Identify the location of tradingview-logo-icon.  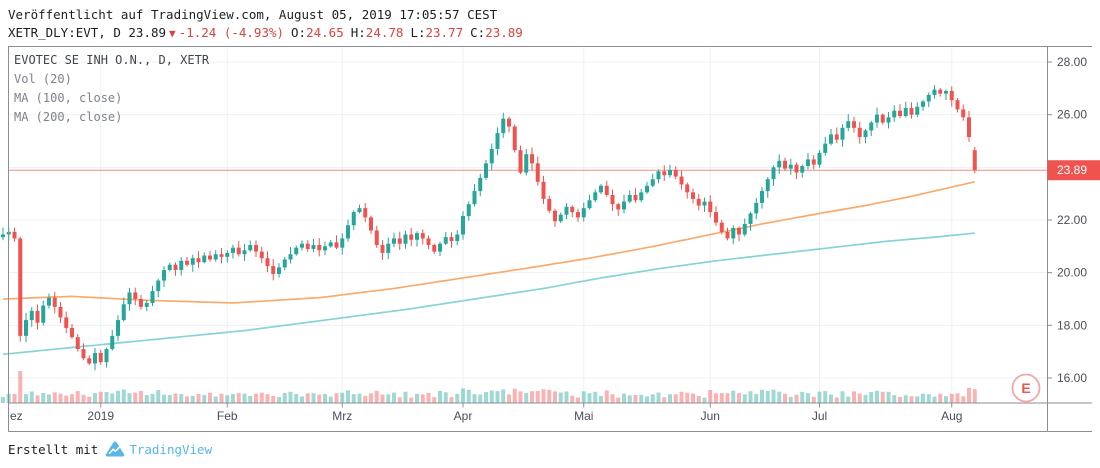
(115, 449).